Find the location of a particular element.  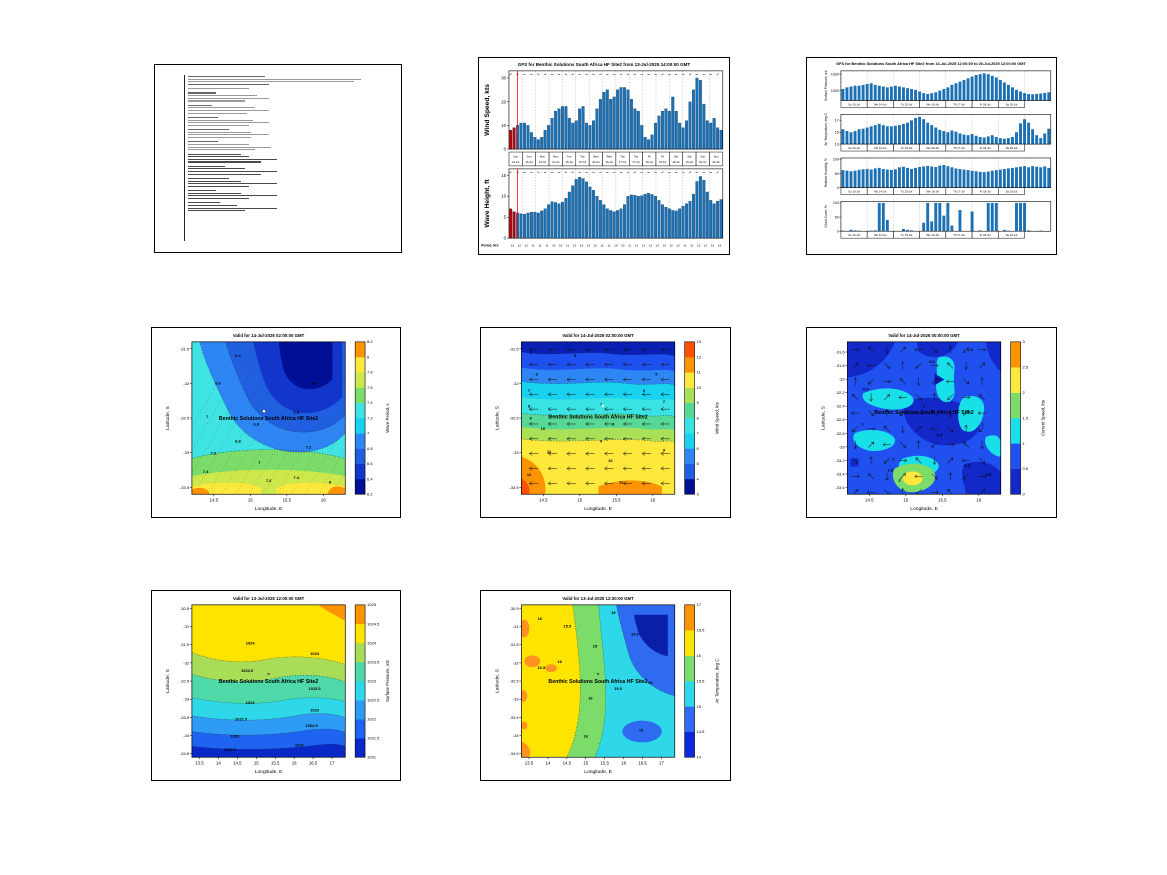

day-box-label: 15-Jul is located at coordinates (583, 162).